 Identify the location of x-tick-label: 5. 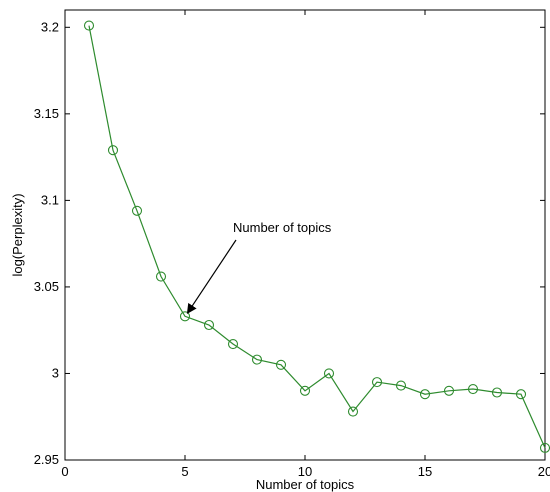
(184, 471).